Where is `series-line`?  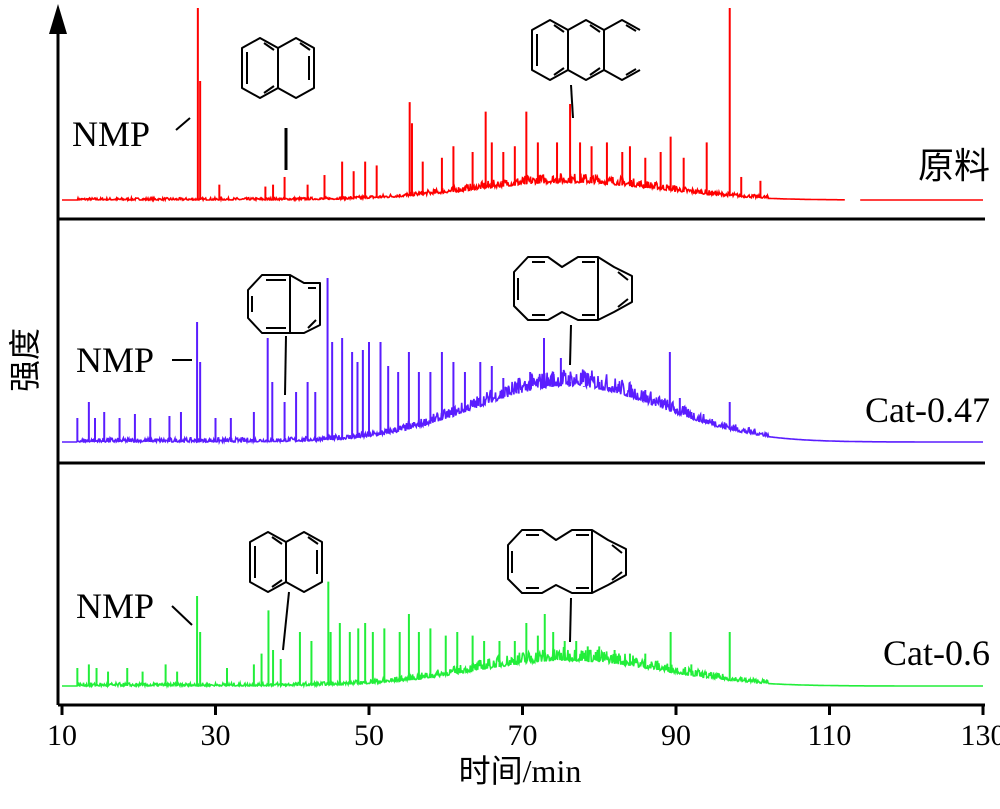 series-line is located at coordinates (522, 667).